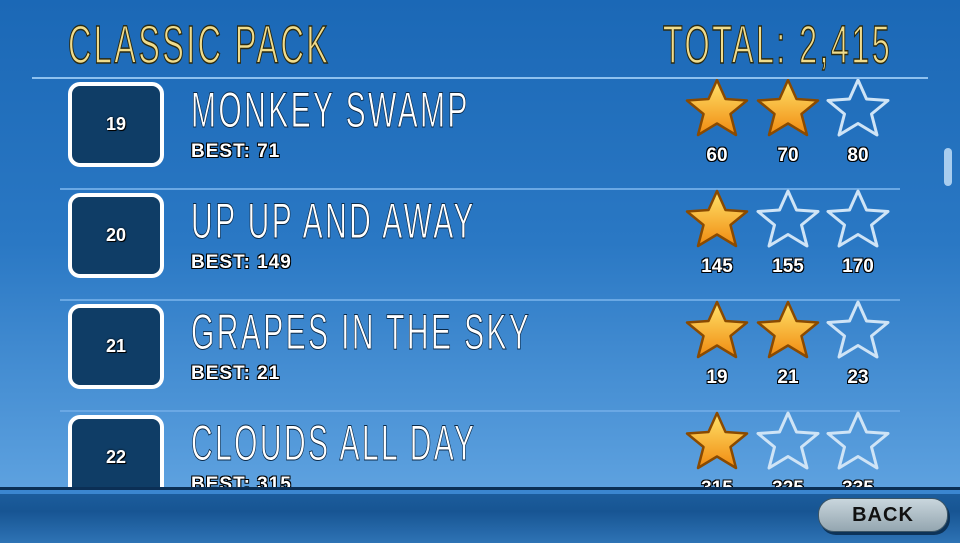  Describe the element at coordinates (361, 332) in the screenshot. I see `level-name: GRAPES IN THE SKY` at that location.